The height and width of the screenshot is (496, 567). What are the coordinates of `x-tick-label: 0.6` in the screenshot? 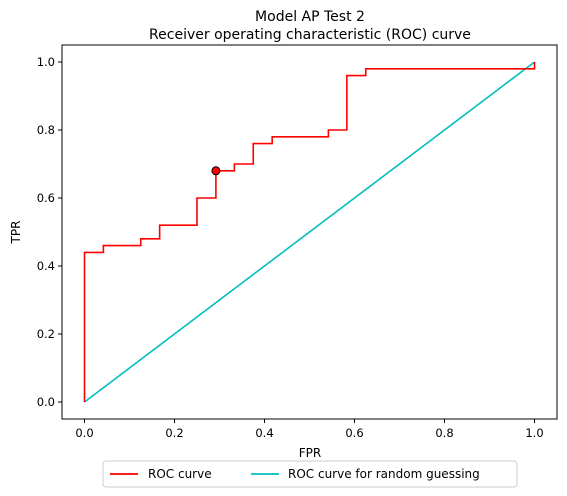 It's located at (354, 433).